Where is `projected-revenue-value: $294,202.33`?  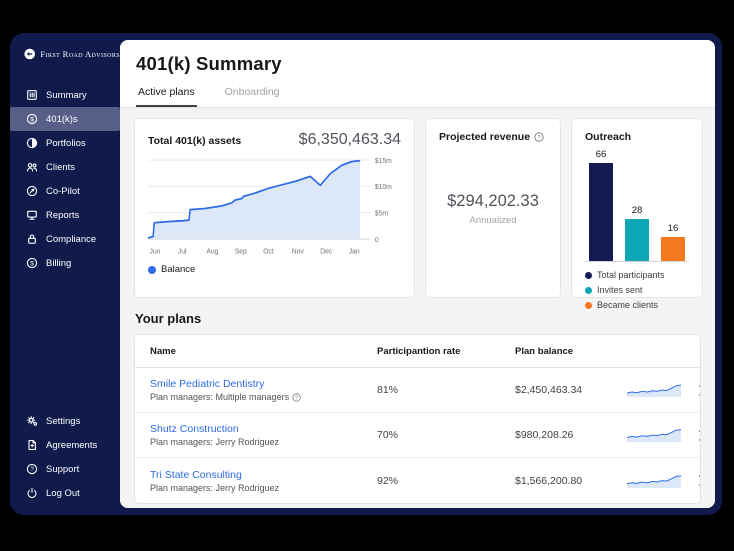
projected-revenue-value: $294,202.33 is located at coordinates (493, 201).